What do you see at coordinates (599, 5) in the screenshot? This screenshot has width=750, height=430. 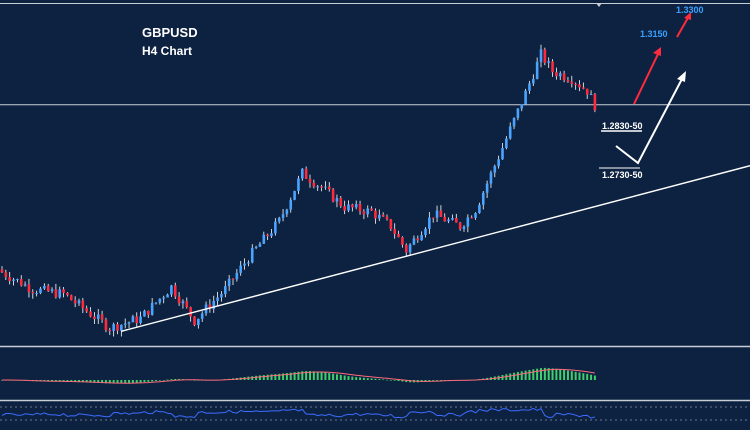 I see `scroll-marker-icon` at bounding box center [599, 5].